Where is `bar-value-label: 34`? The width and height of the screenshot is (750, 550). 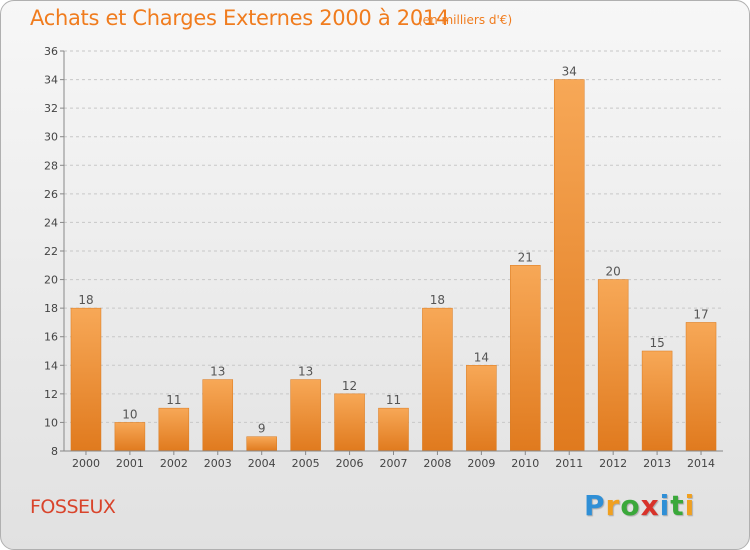
bar-value-label: 34 is located at coordinates (569, 72).